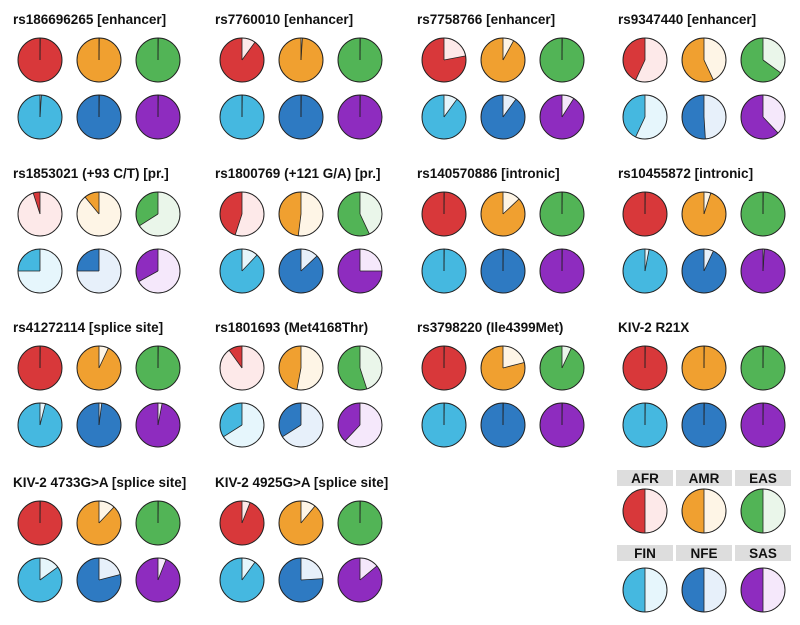 The image size is (800, 625). I want to click on legend: AFR AMR EAS FIN NFE SAS, so click(704, 541).